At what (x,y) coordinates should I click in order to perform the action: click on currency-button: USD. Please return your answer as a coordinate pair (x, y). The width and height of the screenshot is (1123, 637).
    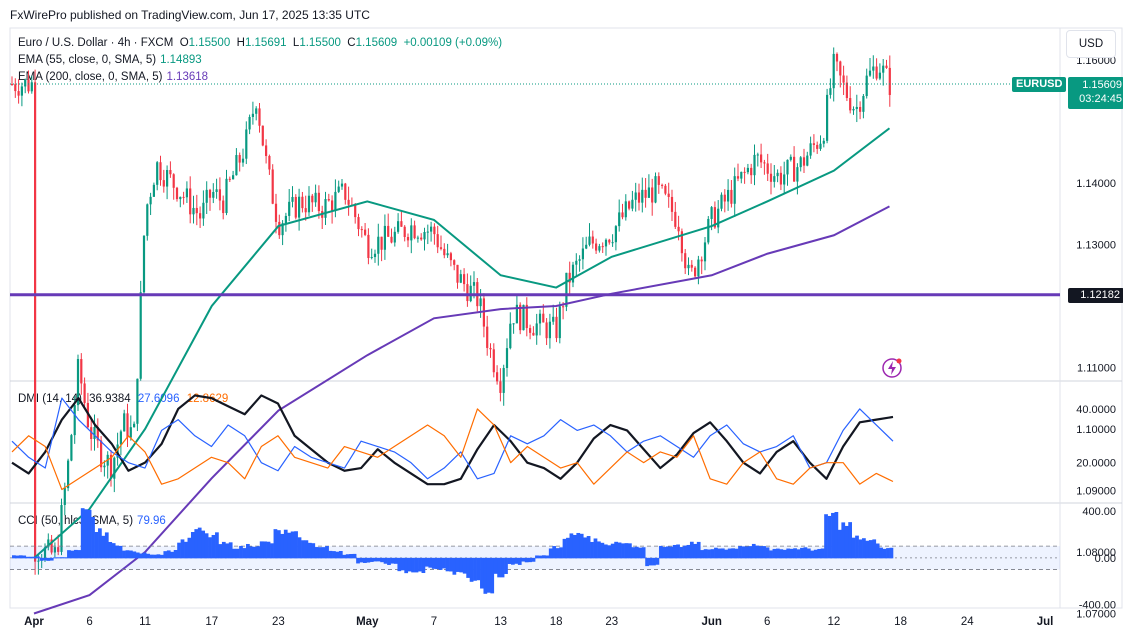
    Looking at the image, I should click on (1091, 44).